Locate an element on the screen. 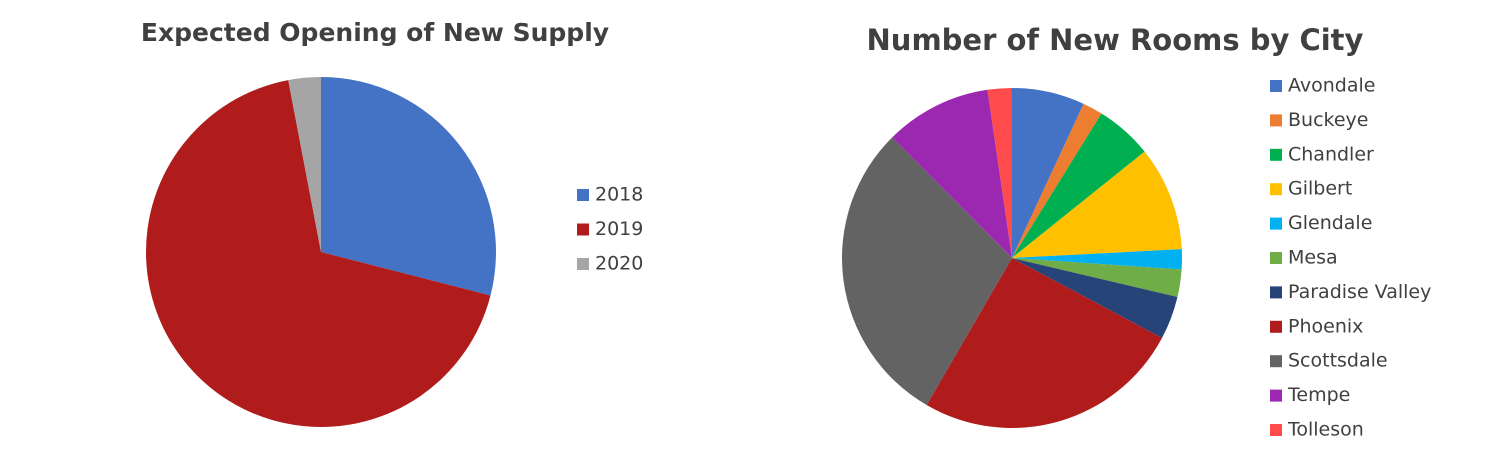 This screenshot has width=1490, height=450. legend-label: Tempe is located at coordinates (1318, 395).